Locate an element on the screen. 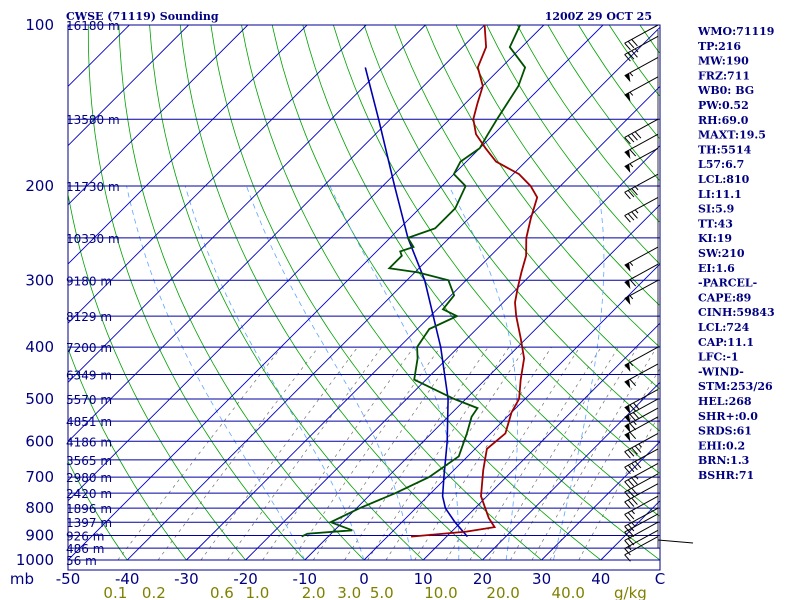 The width and height of the screenshot is (800, 600). pressure-tick-label: 800 is located at coordinates (39, 508).